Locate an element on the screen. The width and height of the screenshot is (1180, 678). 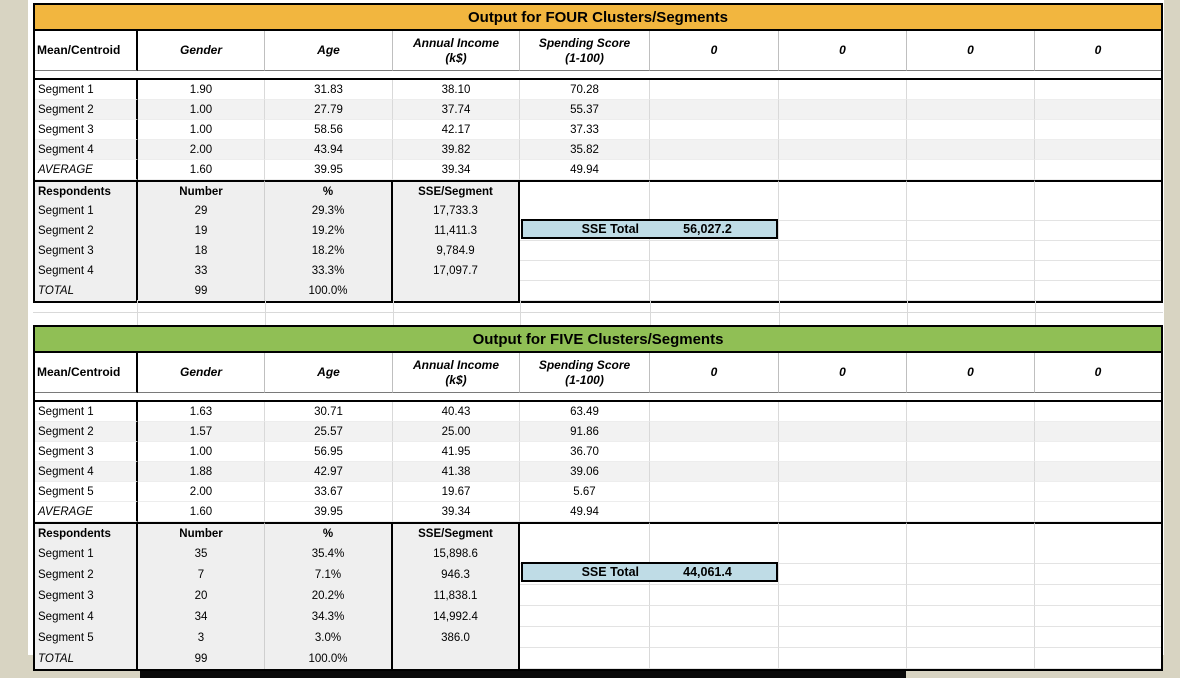
cell: 17,733.3 is located at coordinates (456, 211).